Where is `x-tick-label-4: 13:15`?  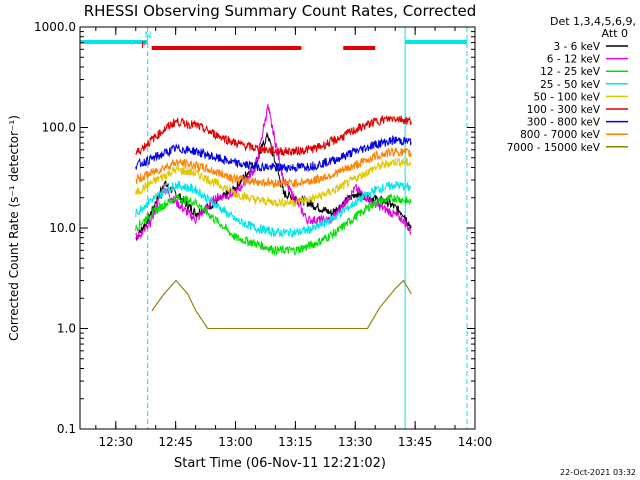 x-tick-label-4: 13:15 is located at coordinates (295, 442).